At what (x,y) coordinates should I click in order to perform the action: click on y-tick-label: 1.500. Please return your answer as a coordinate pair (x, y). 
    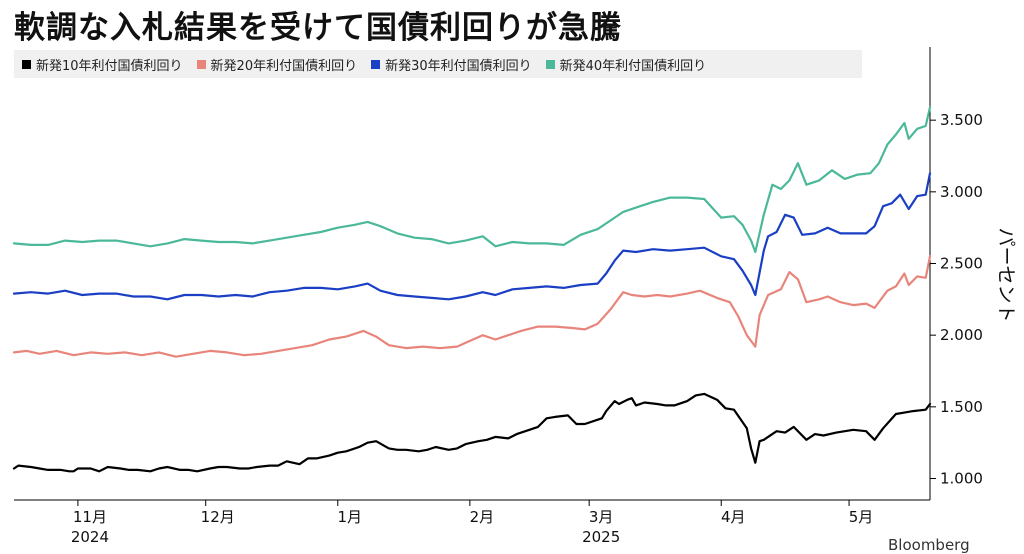
    Looking at the image, I should click on (961, 407).